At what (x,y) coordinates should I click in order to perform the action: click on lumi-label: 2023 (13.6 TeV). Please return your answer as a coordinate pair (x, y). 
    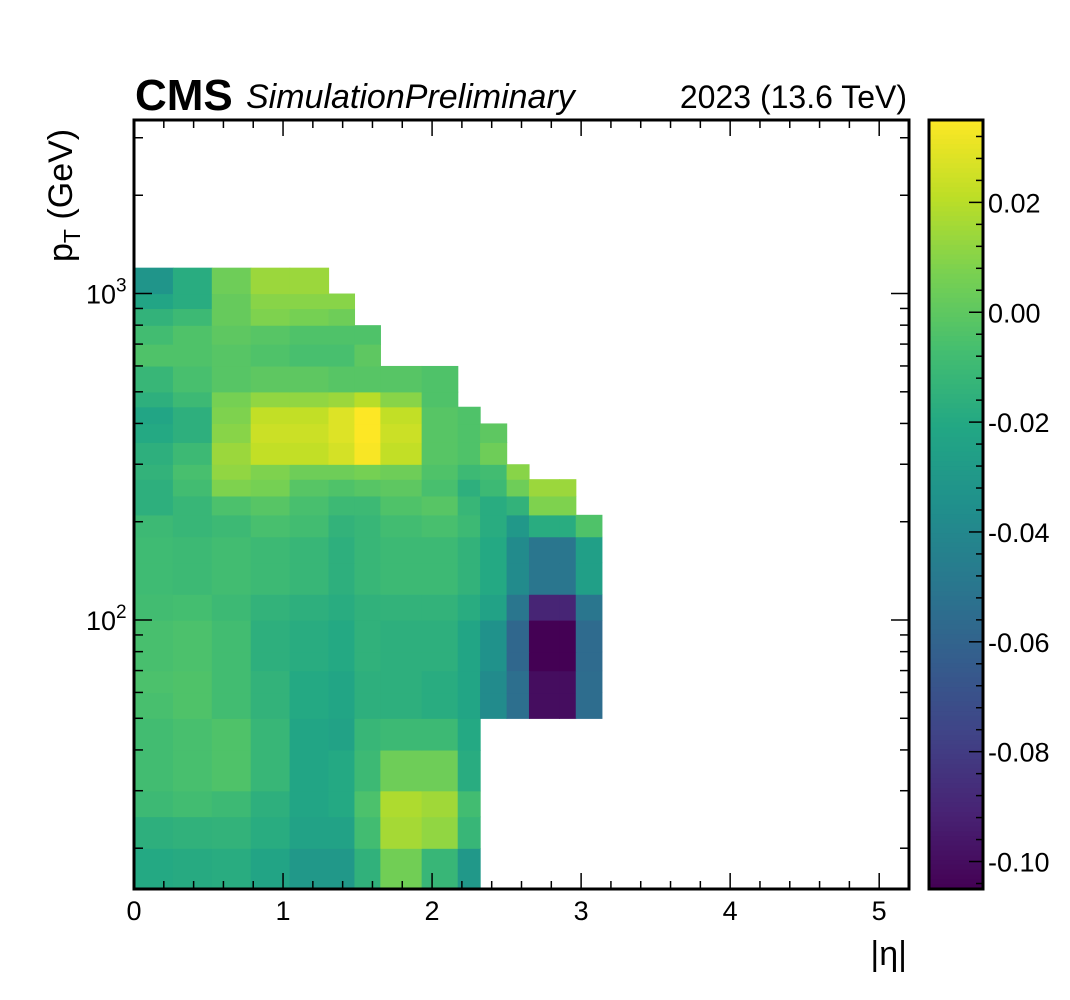
    Looking at the image, I should click on (793, 97).